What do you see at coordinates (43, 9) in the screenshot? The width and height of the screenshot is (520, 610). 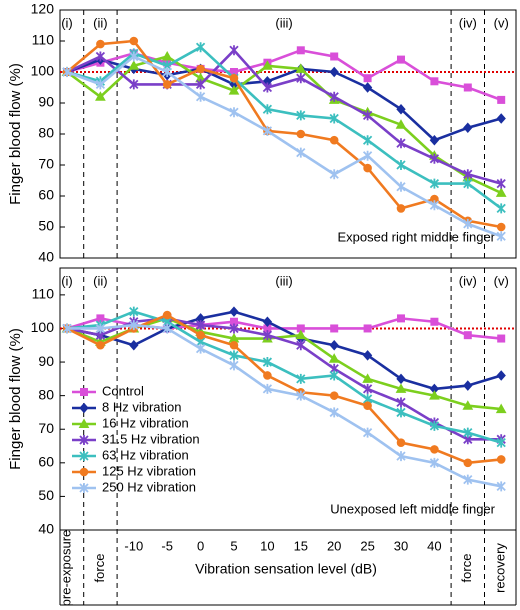 I see `y-tick-label: 120` at bounding box center [43, 9].